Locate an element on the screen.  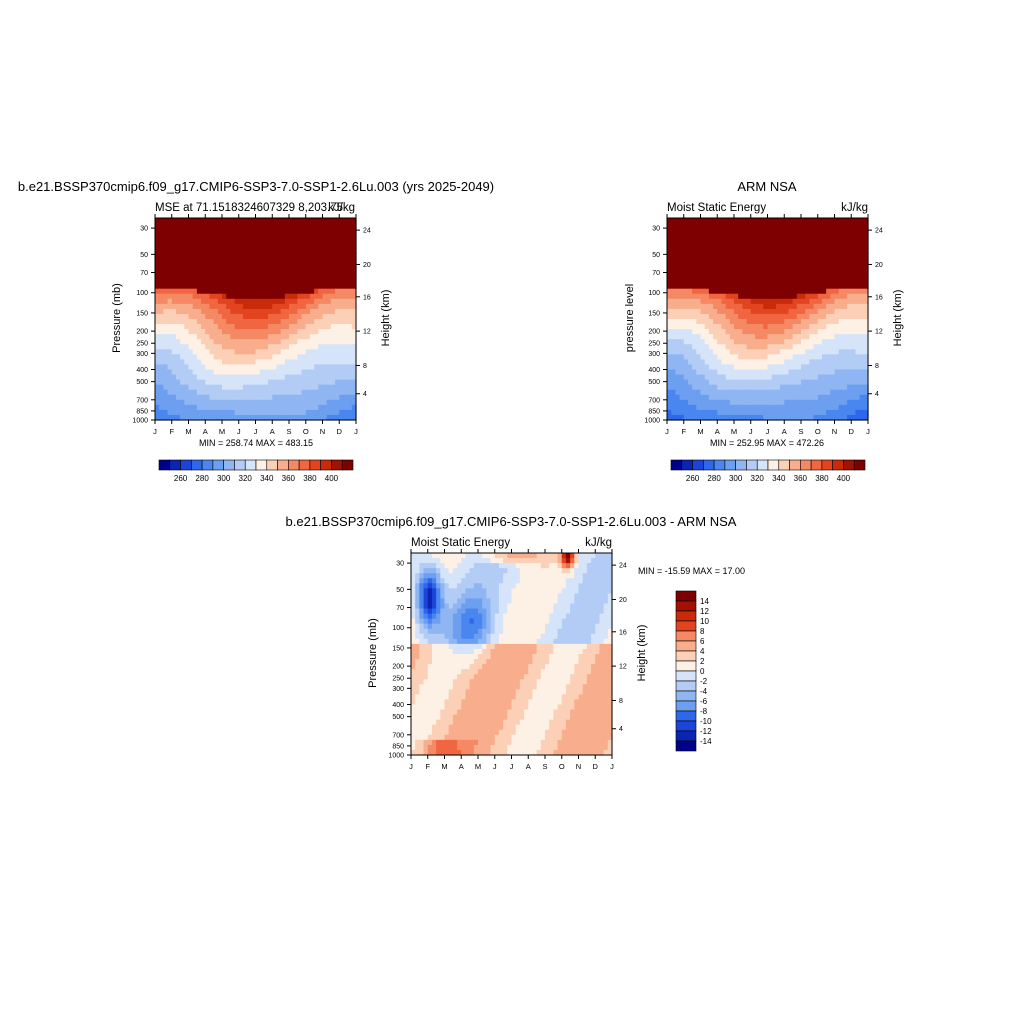
pressure-tick-label: 300 is located at coordinates (654, 354).